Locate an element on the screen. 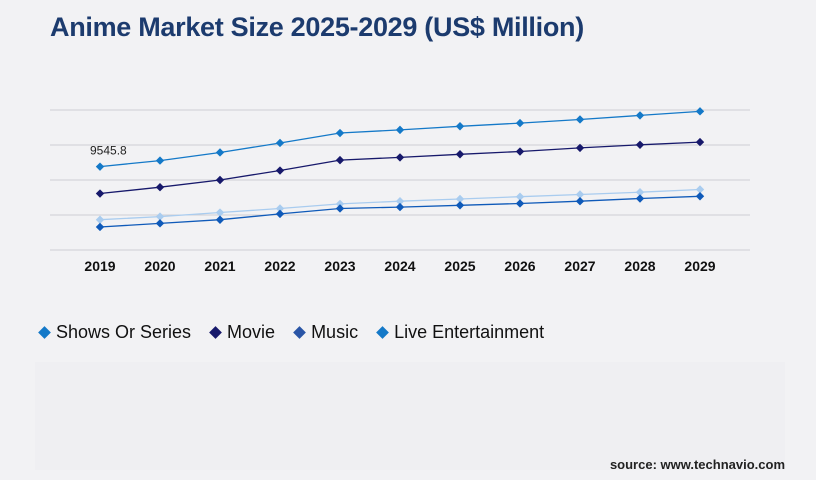 The width and height of the screenshot is (816, 480). legend-marker-music is located at coordinates (299, 332).